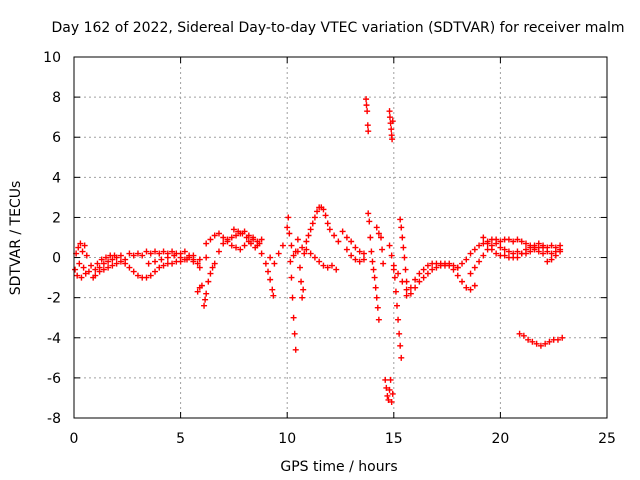 The height and width of the screenshot is (480, 640). I want to click on y-tick-label: -2, so click(54, 299).